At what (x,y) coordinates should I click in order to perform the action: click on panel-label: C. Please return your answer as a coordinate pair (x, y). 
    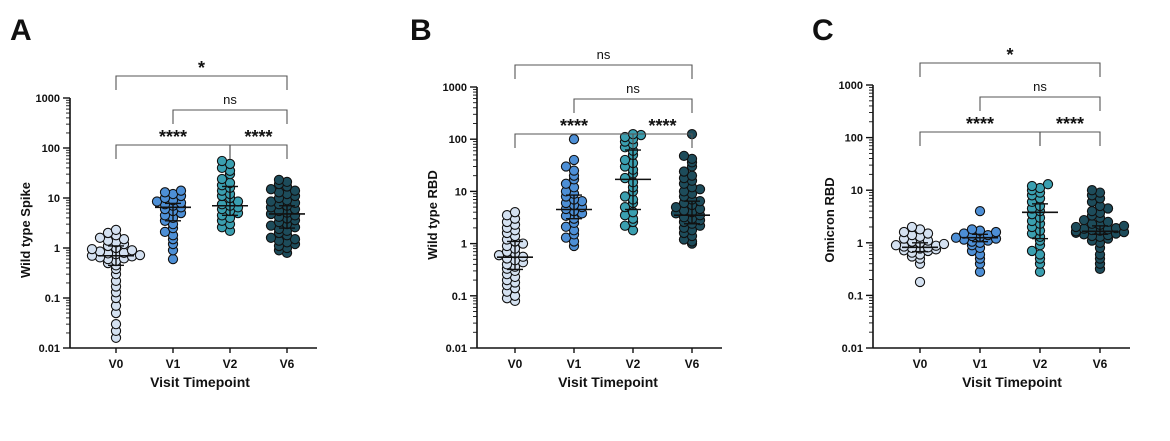
    Looking at the image, I should click on (823, 30).